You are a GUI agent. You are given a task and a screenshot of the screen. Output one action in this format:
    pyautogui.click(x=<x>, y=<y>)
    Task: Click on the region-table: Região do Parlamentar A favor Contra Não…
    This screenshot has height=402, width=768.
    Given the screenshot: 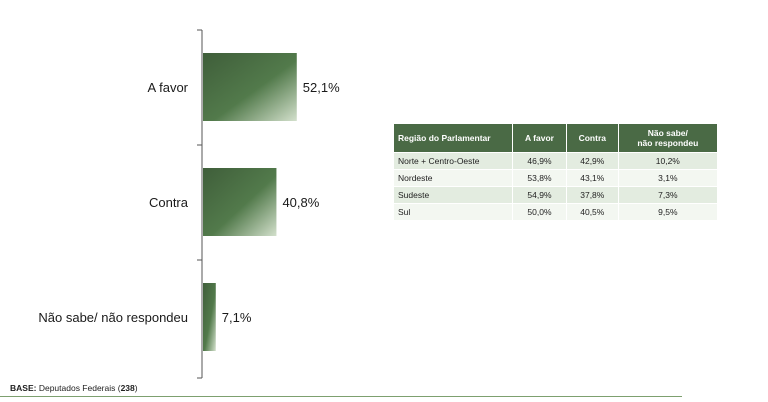 What is the action you would take?
    pyautogui.click(x=556, y=172)
    